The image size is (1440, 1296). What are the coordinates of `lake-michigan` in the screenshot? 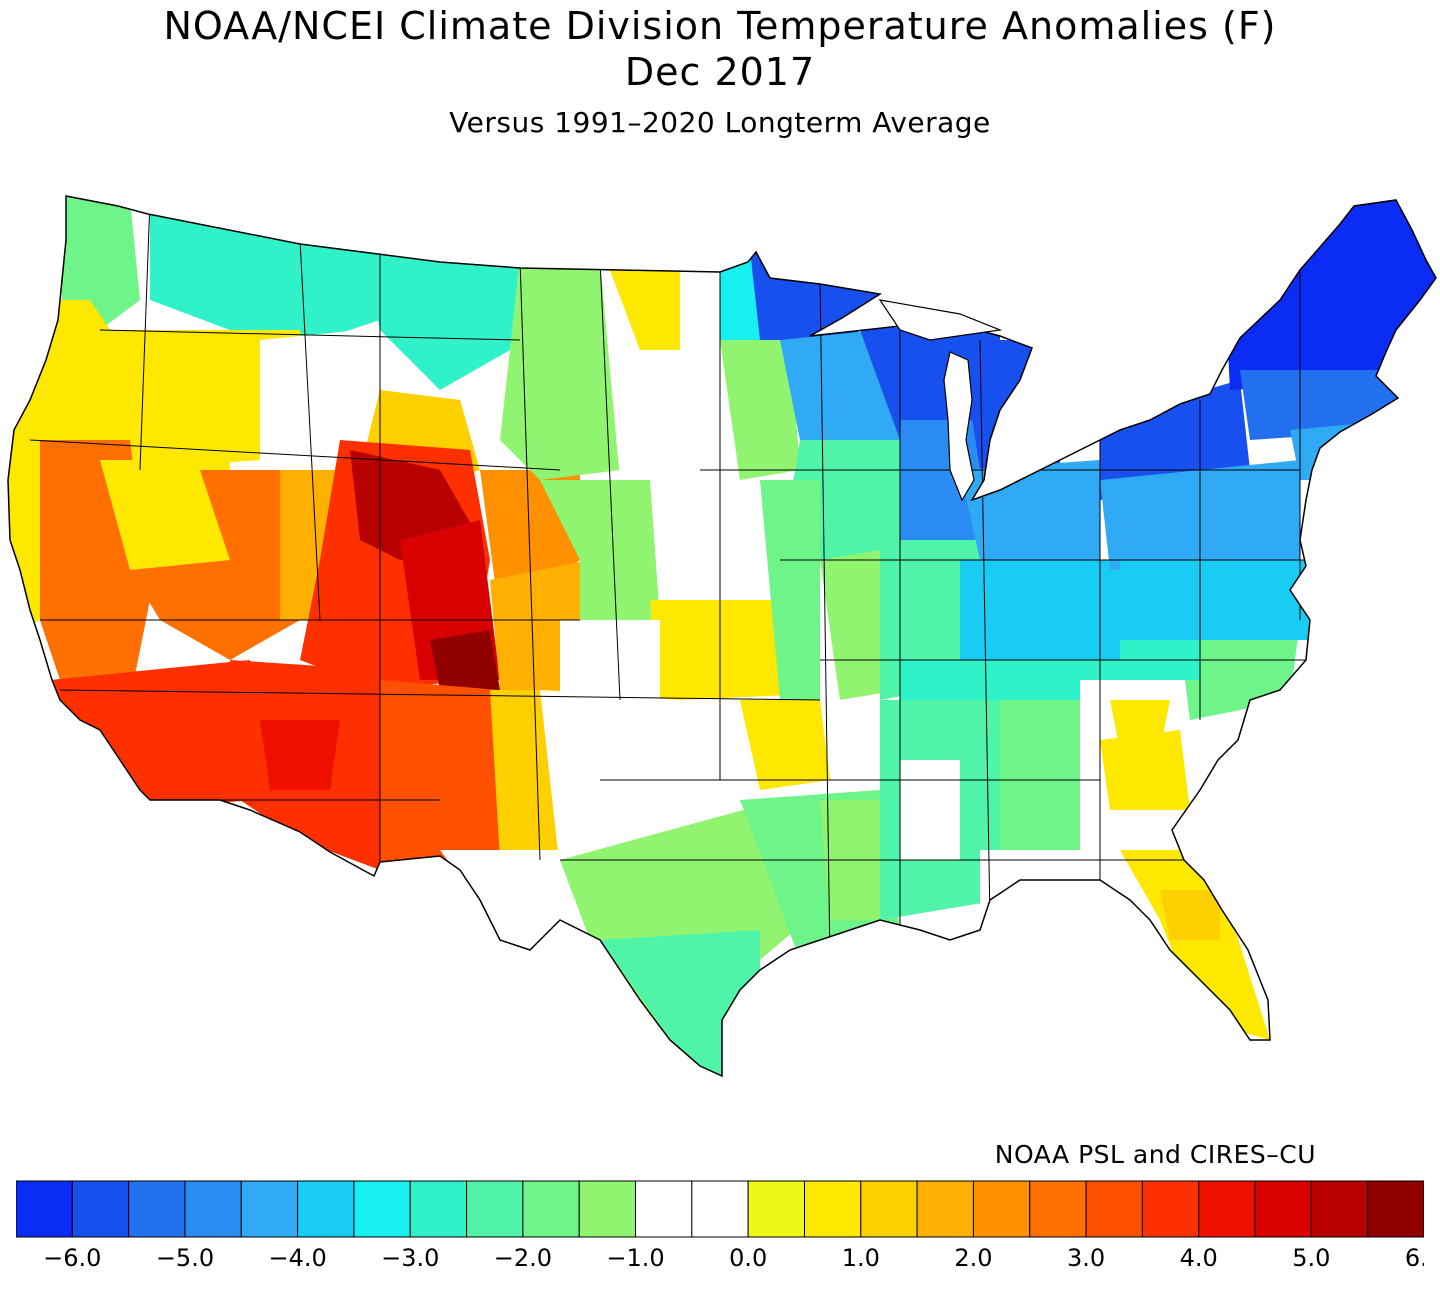 It's located at (959, 426).